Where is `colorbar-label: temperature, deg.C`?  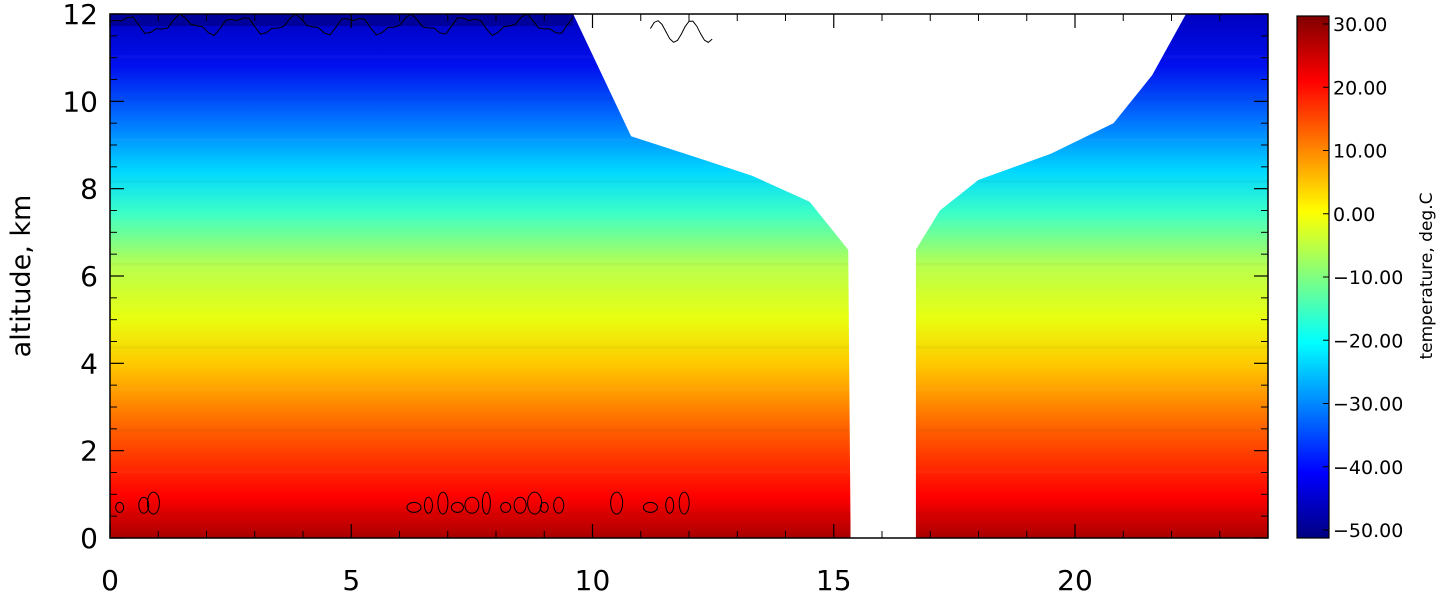 colorbar-label: temperature, deg.C is located at coordinates (1427, 276).